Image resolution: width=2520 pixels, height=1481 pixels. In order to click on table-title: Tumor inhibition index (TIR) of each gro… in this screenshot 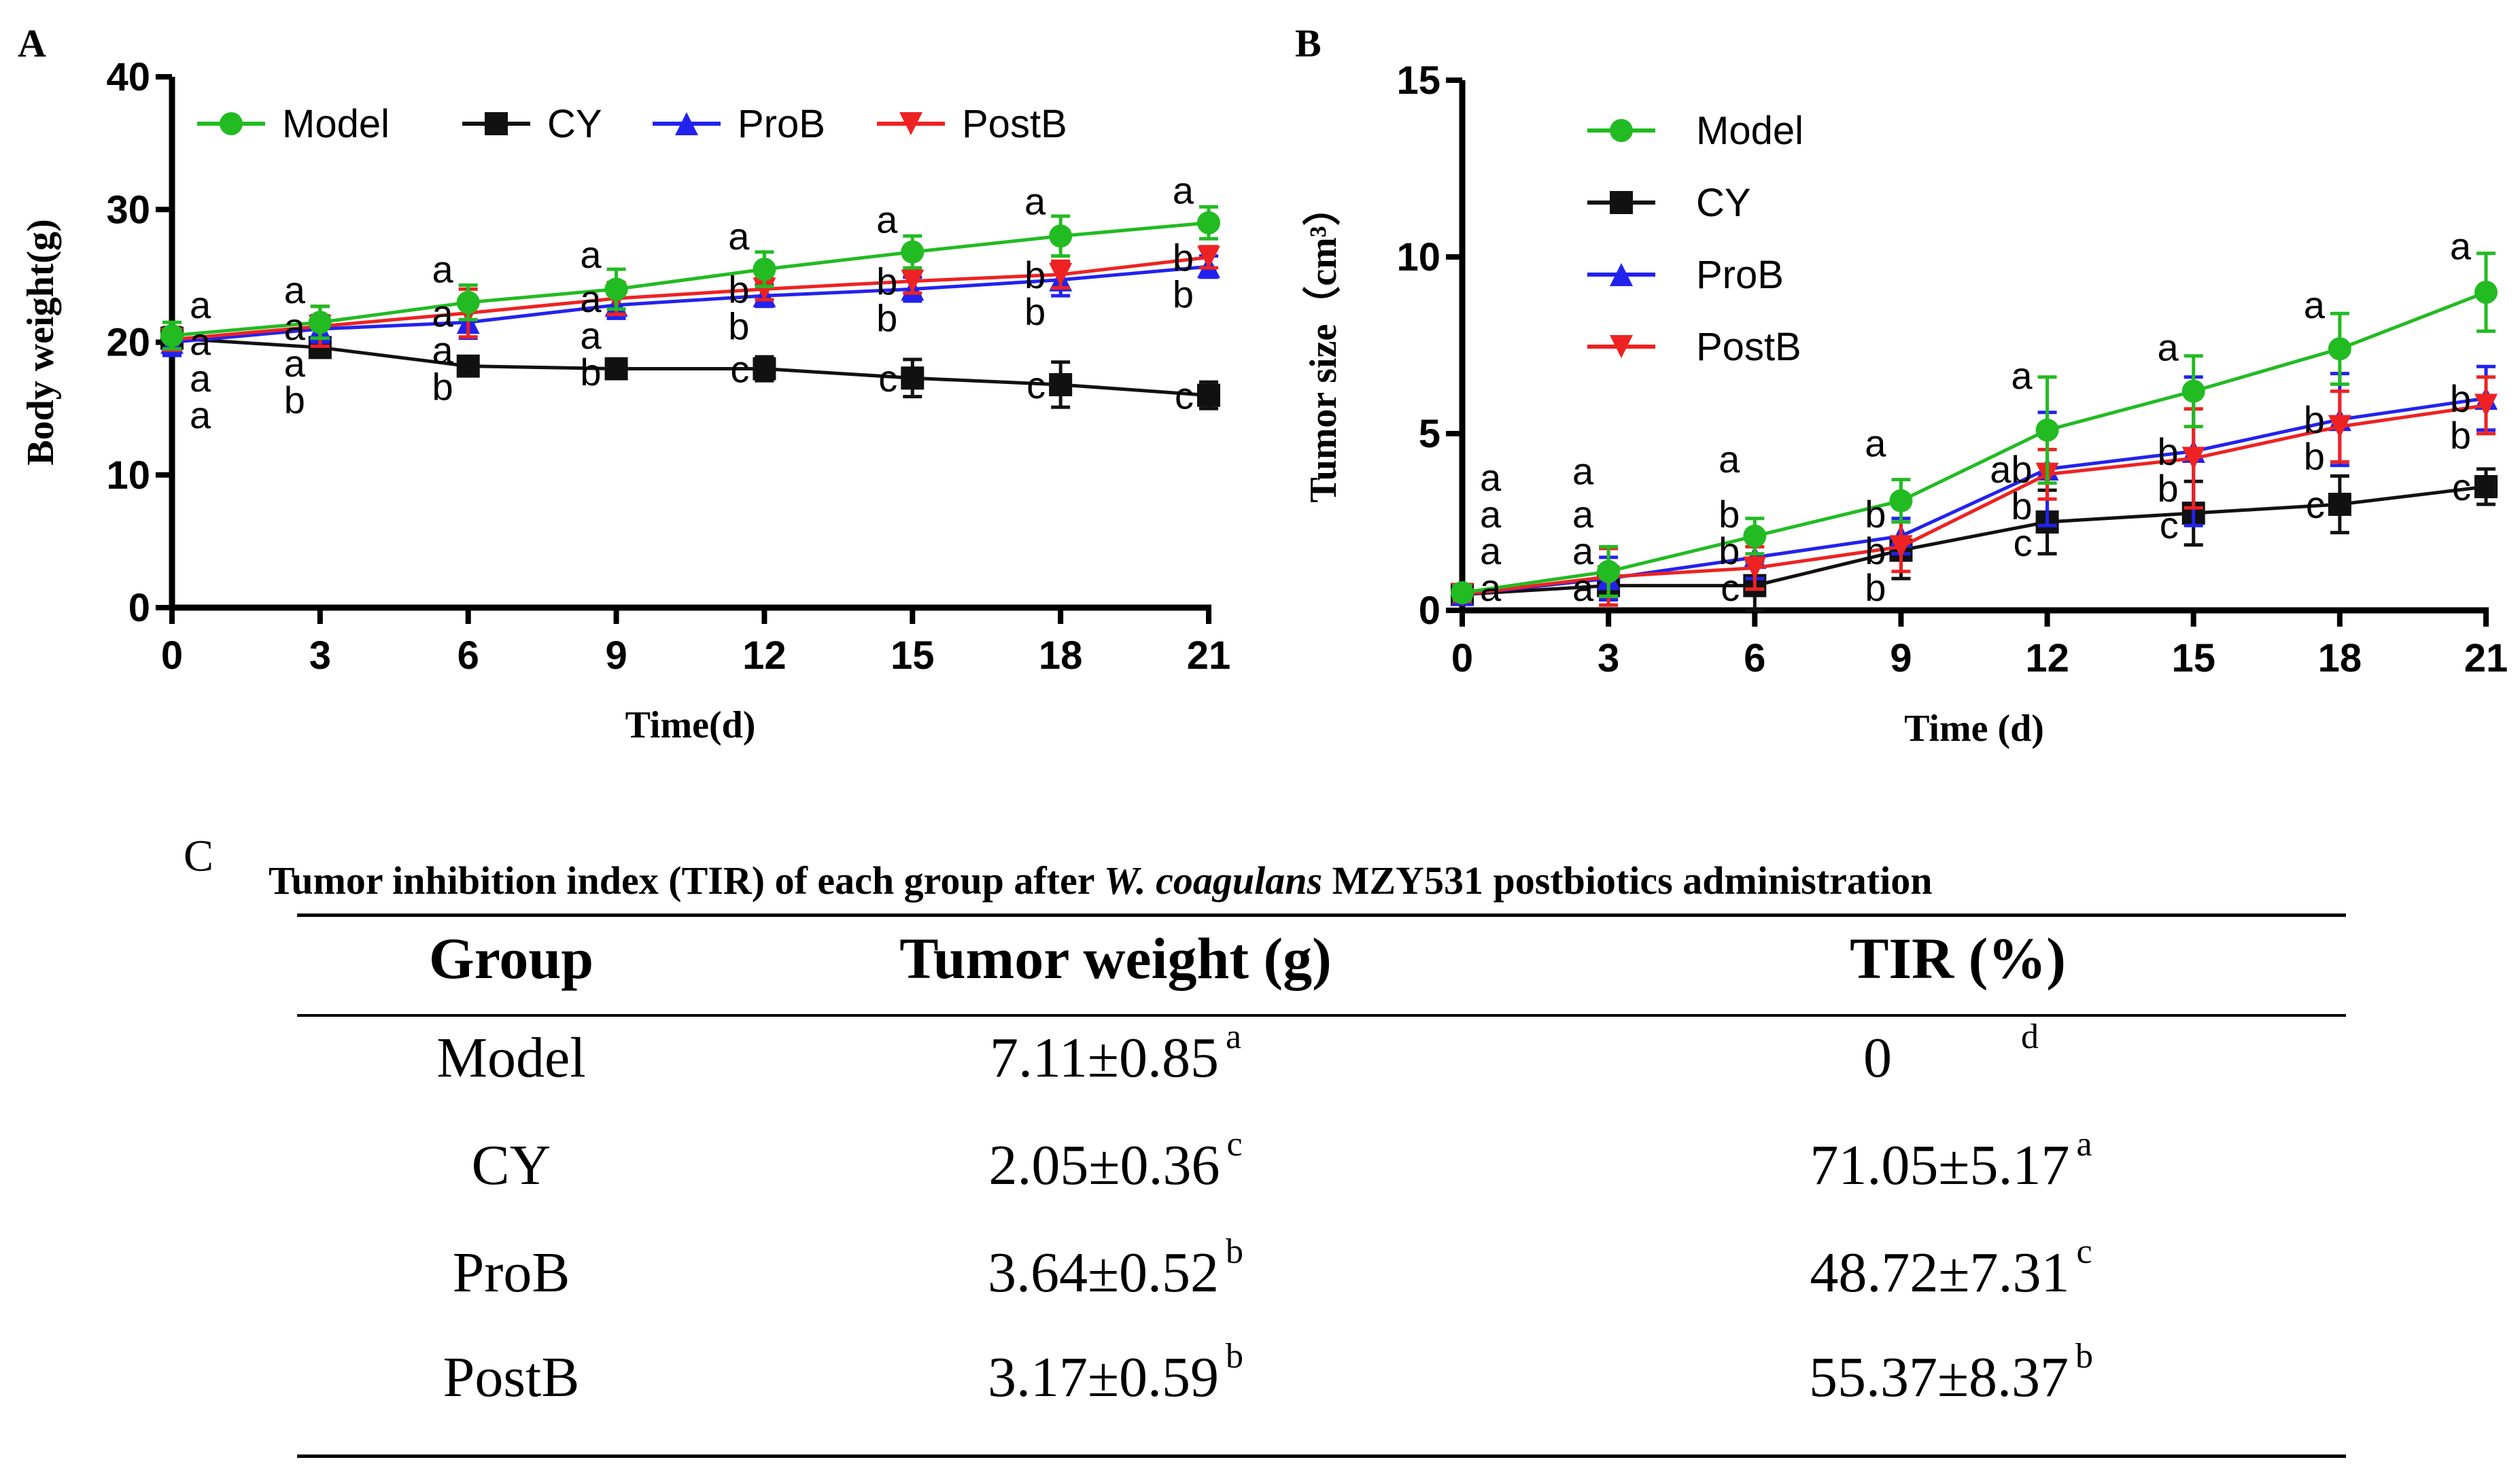, I will do `click(1101, 880)`.